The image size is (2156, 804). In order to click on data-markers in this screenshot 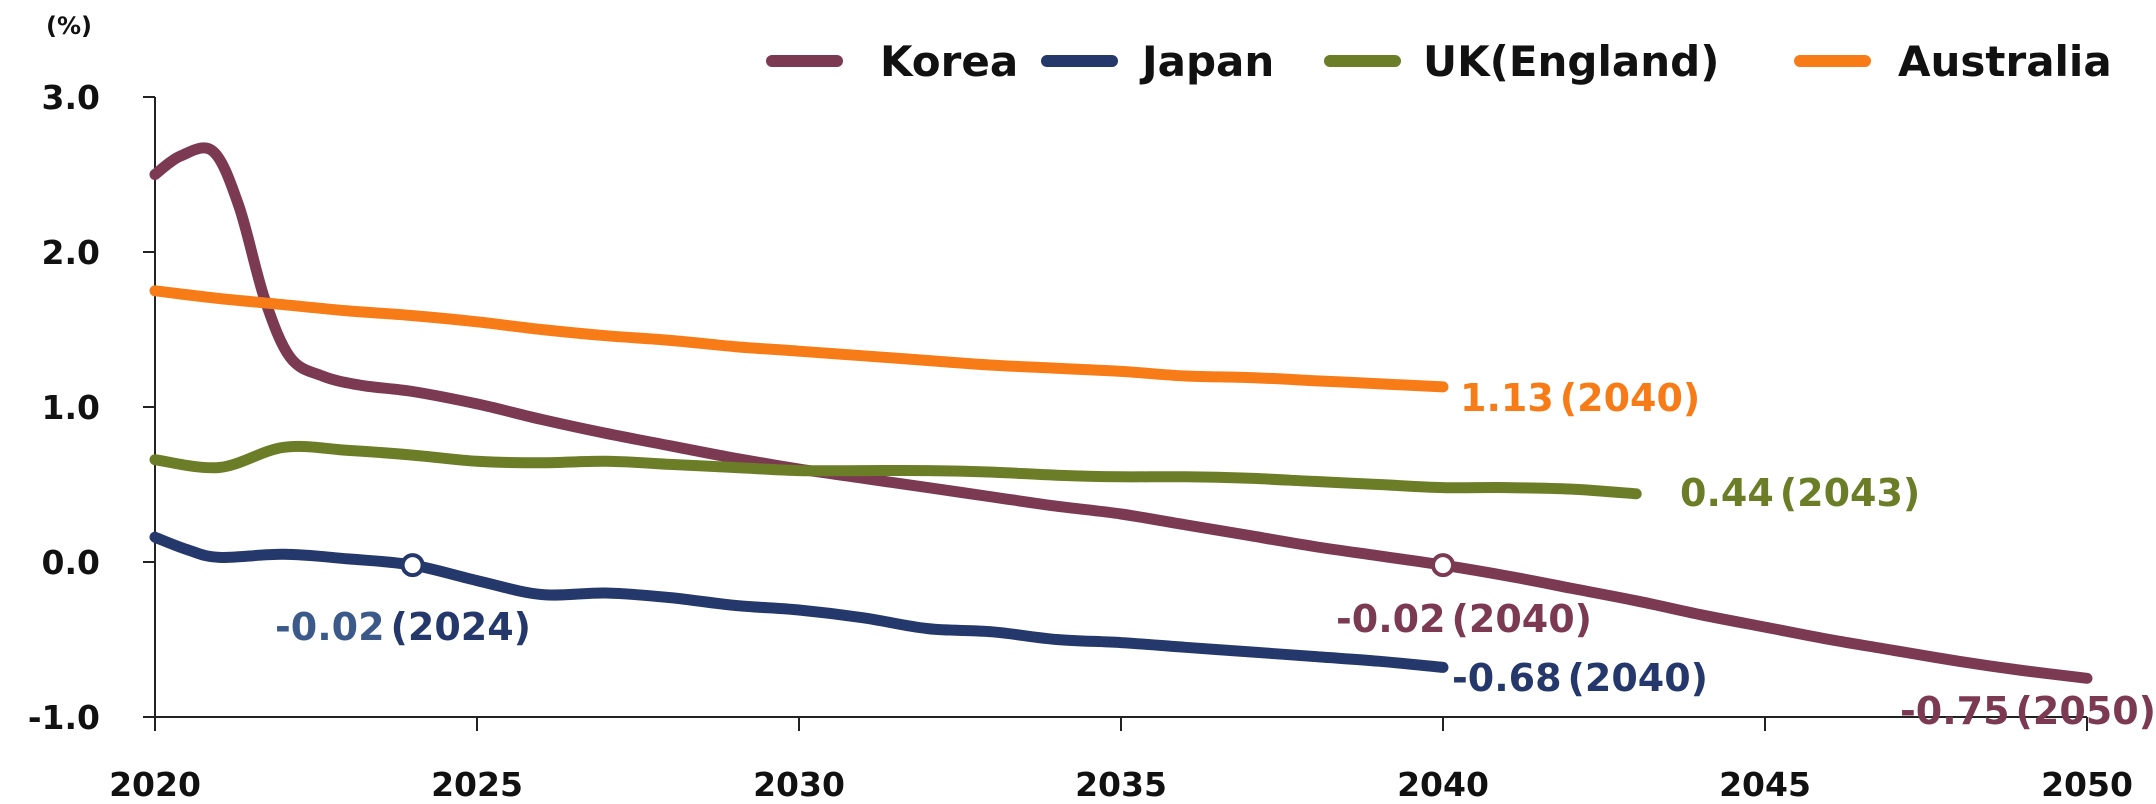, I will do `click(927, 565)`.